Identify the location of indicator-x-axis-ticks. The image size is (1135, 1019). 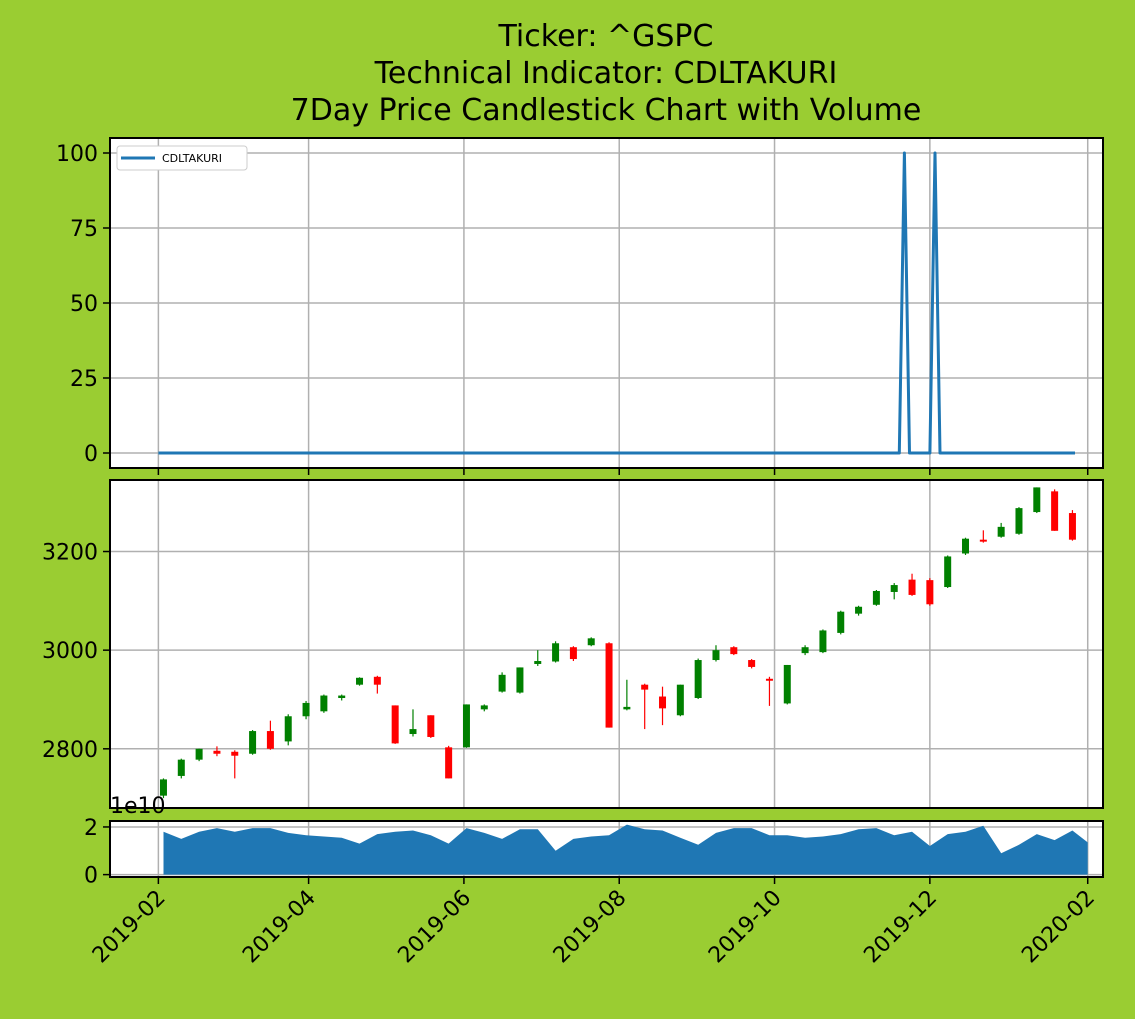
(623, 471).